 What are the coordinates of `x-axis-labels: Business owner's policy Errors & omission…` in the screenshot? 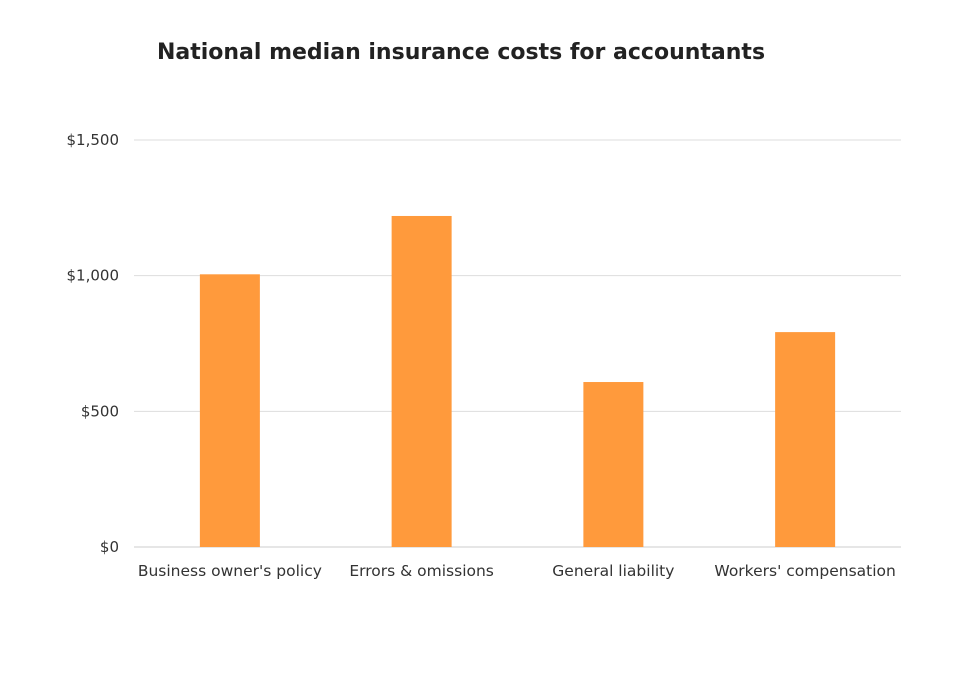 It's located at (517, 571).